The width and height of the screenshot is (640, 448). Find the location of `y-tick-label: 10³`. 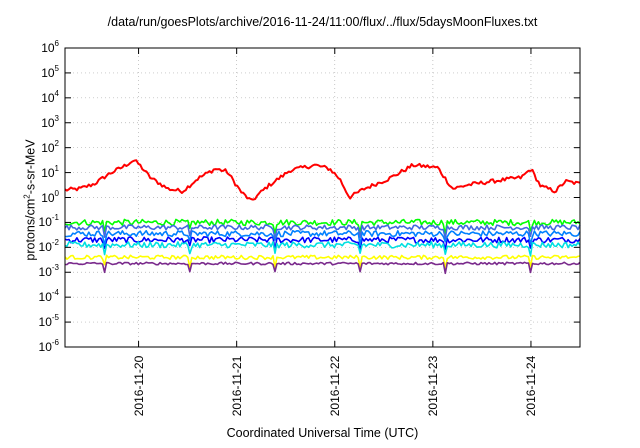

y-tick-label: 10³ is located at coordinates (50, 121).